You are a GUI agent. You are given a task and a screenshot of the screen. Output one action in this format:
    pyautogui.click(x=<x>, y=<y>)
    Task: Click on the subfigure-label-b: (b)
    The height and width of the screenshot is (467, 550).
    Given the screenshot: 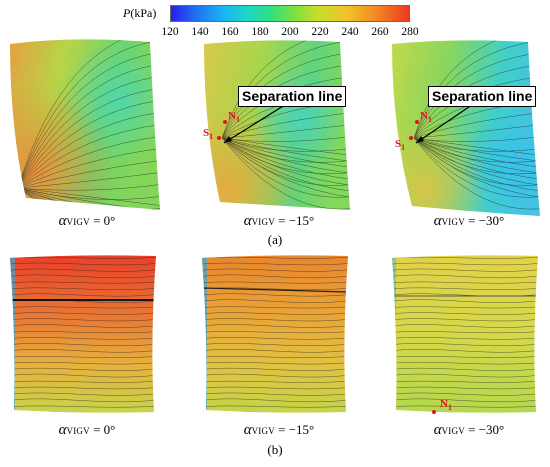 What is the action you would take?
    pyautogui.click(x=275, y=449)
    